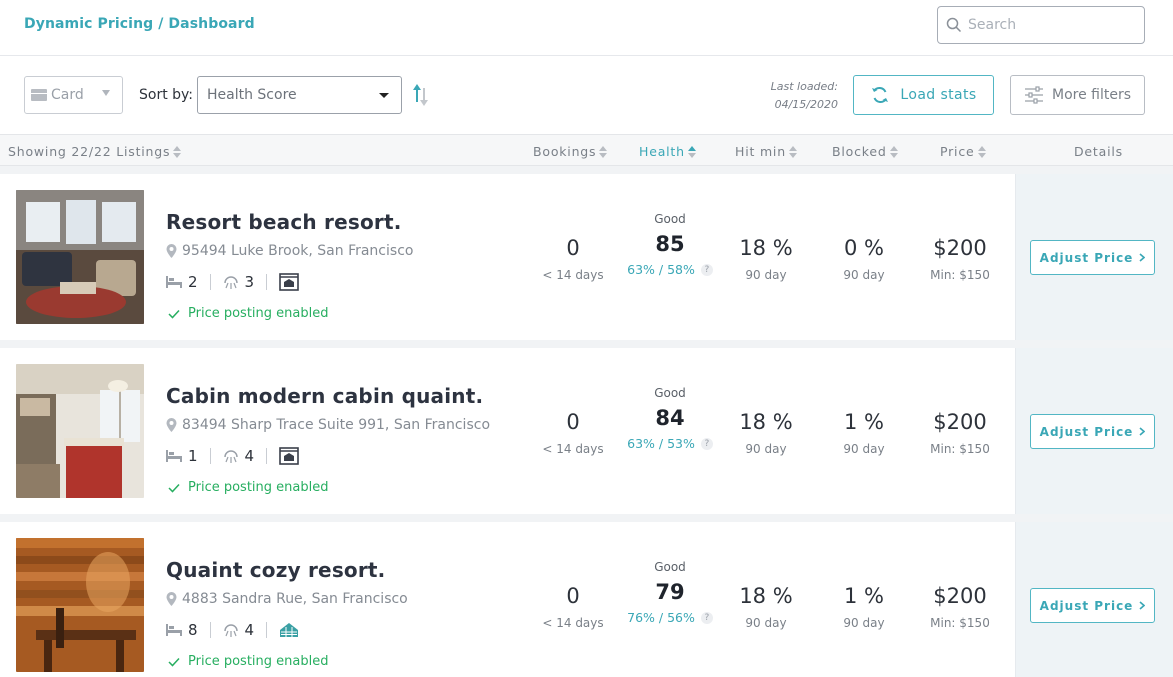 The width and height of the screenshot is (1173, 677). Describe the element at coordinates (421, 95) in the screenshot. I see `sort-direction-icon` at that location.